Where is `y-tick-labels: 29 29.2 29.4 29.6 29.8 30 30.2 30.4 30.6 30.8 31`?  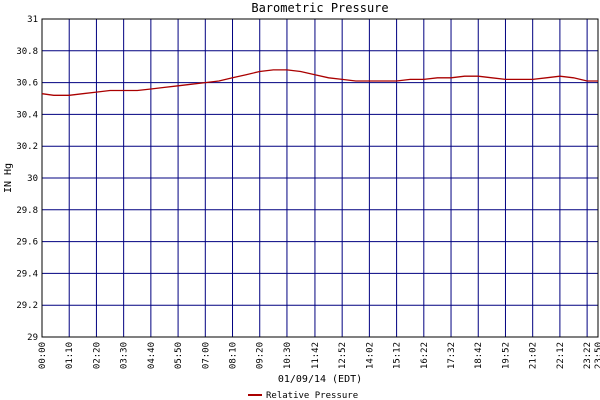
y-tick-labels: 29 29.2 29.4 29.6 29.8 30 30.2 30.4 30.6 30.8 31 is located at coordinates (27, 179).